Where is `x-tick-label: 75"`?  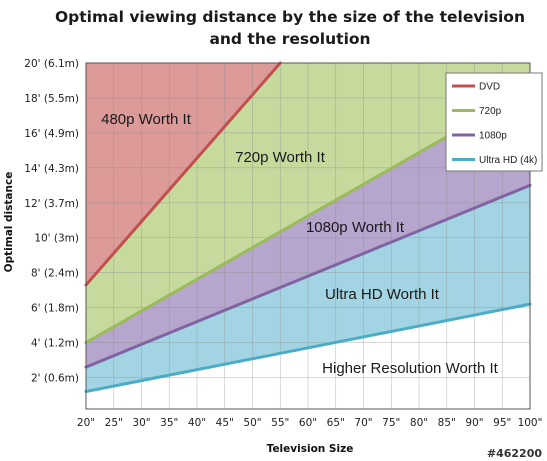 x-tick-label: 75" is located at coordinates (391, 423).